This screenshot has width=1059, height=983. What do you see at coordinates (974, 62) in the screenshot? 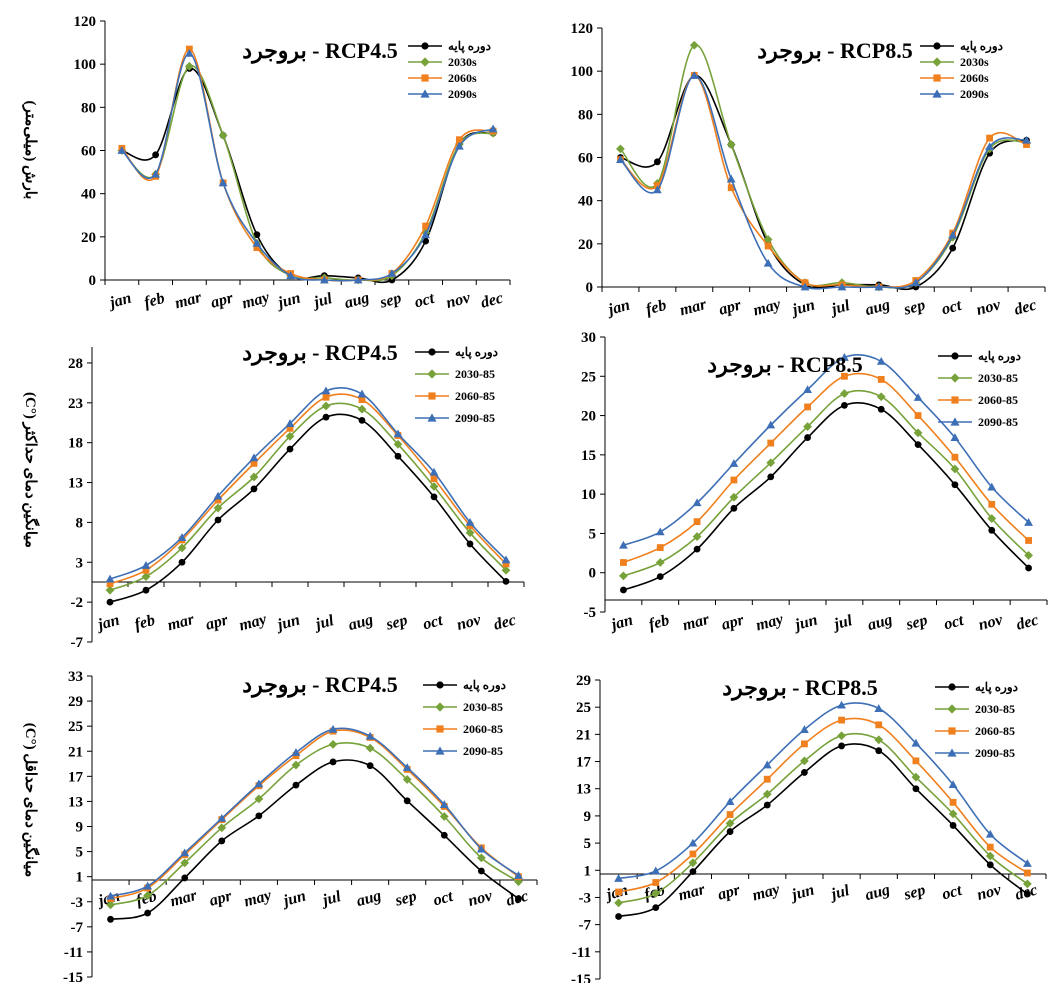
I see `legend-label: 2030s` at bounding box center [974, 62].